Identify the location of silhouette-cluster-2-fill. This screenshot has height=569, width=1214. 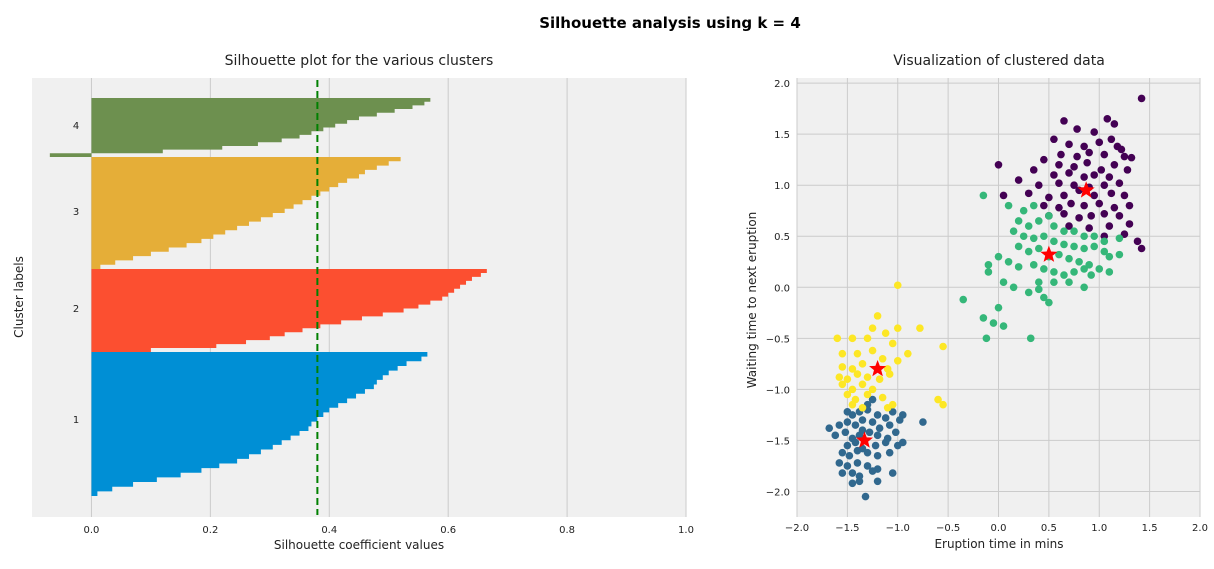
(289, 310).